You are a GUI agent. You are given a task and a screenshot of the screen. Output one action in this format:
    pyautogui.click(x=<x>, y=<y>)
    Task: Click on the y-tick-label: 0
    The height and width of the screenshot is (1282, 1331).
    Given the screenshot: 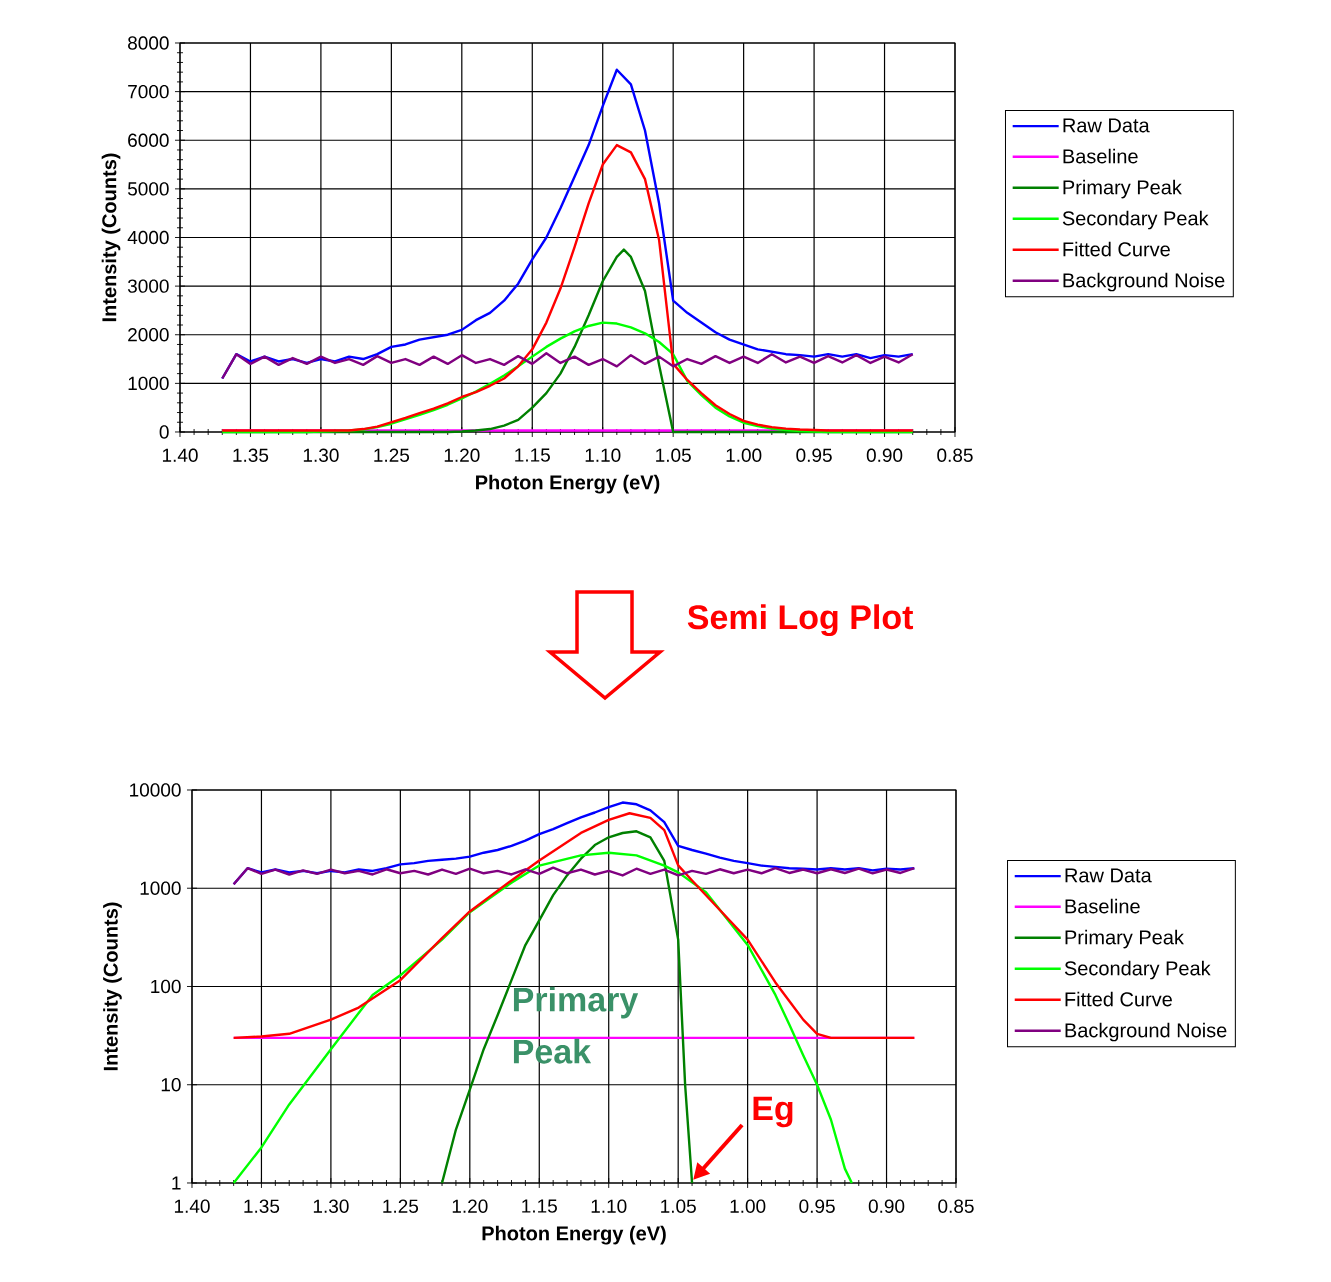 What is the action you would take?
    pyautogui.click(x=164, y=432)
    